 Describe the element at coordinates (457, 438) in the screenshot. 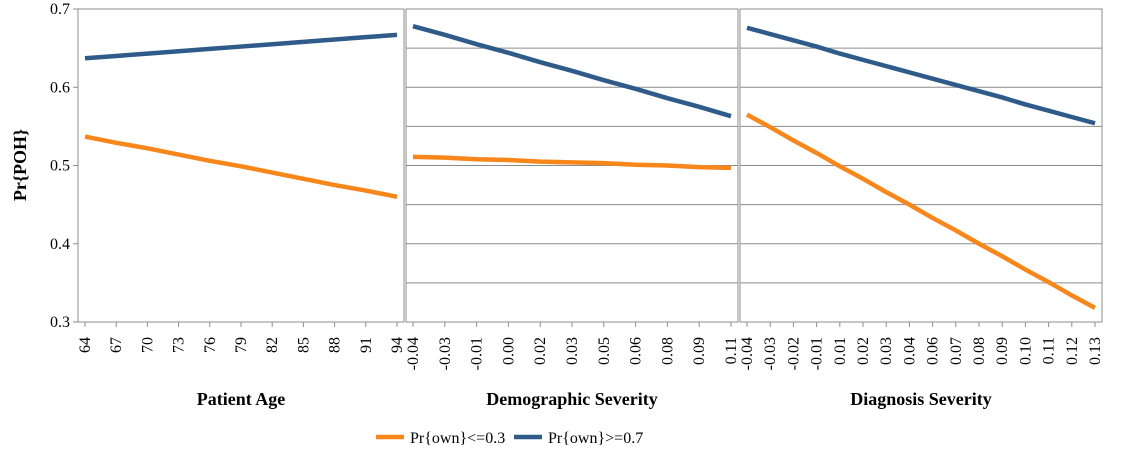

I see `legend-label: Pr{own}<=0.3` at that location.